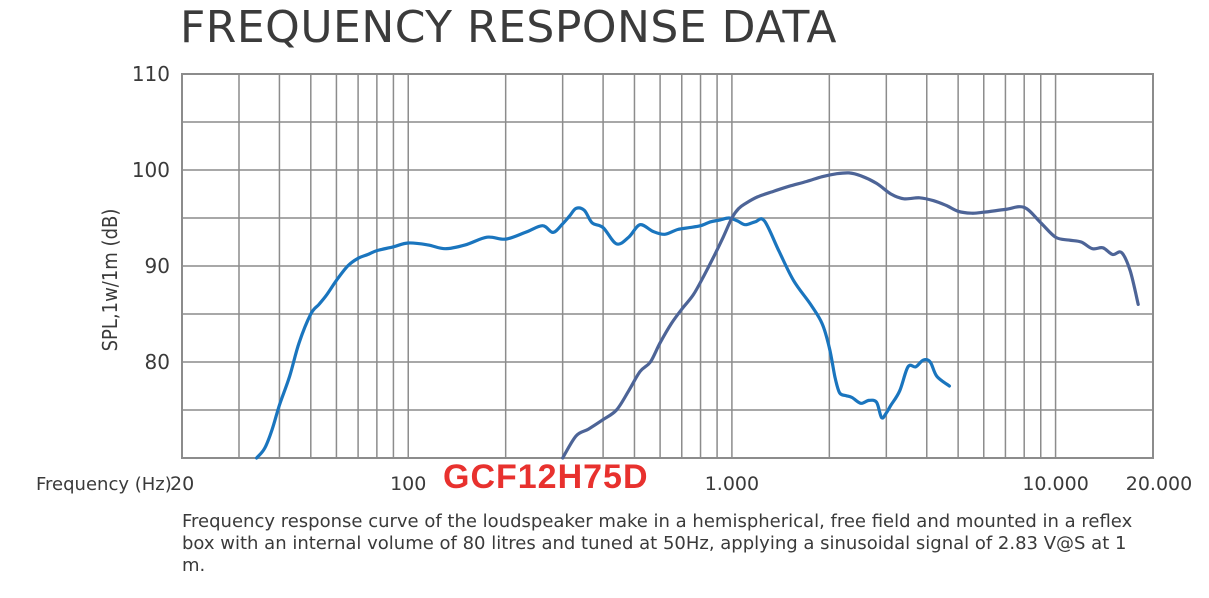 Image resolution: width=1209 pixels, height=598 pixels. Describe the element at coordinates (151, 170) in the screenshot. I see `y-tick-label: 100` at that location.